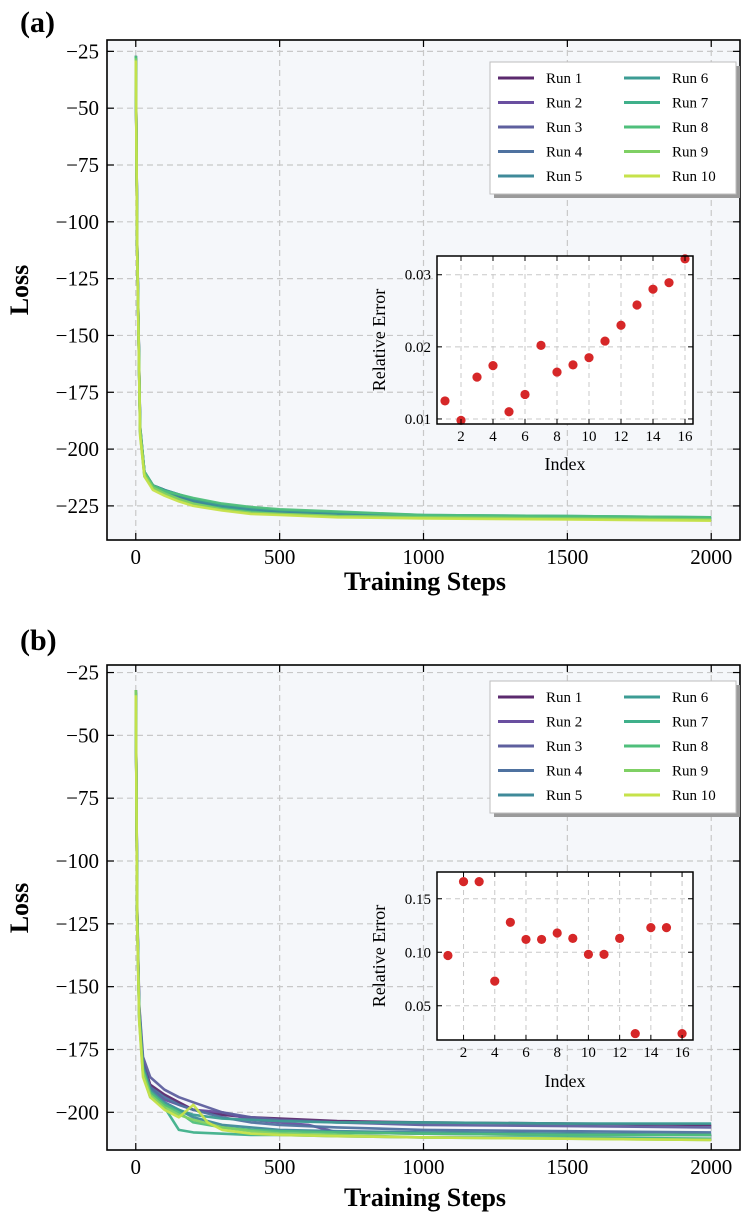 Image resolution: width=748 pixels, height=1222 pixels. I want to click on inset-y-tick-label: 0.05, so click(418, 1007).